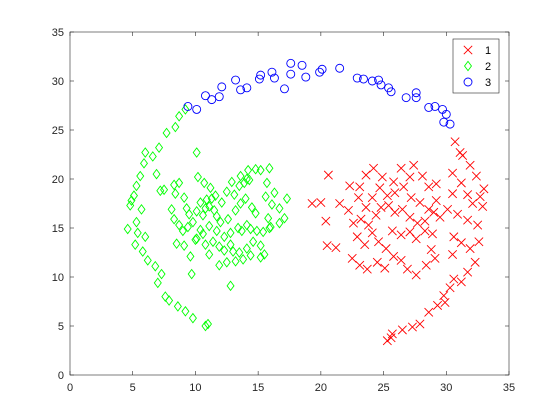 The image size is (560, 420). I want to click on x-tick-label: 25, so click(383, 388).